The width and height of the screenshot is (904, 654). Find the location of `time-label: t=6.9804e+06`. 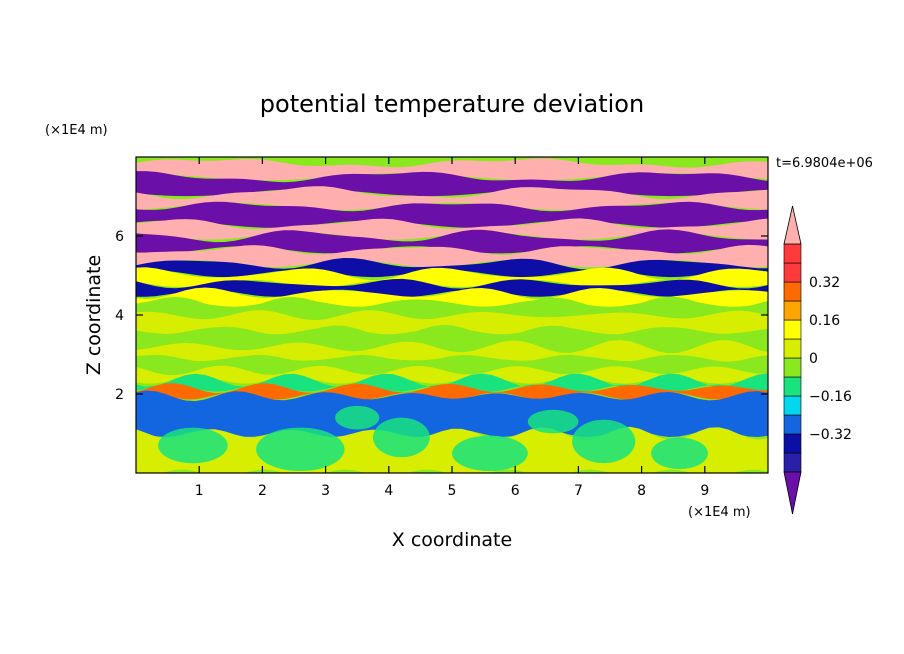

time-label: t=6.9804e+06 is located at coordinates (824, 163).